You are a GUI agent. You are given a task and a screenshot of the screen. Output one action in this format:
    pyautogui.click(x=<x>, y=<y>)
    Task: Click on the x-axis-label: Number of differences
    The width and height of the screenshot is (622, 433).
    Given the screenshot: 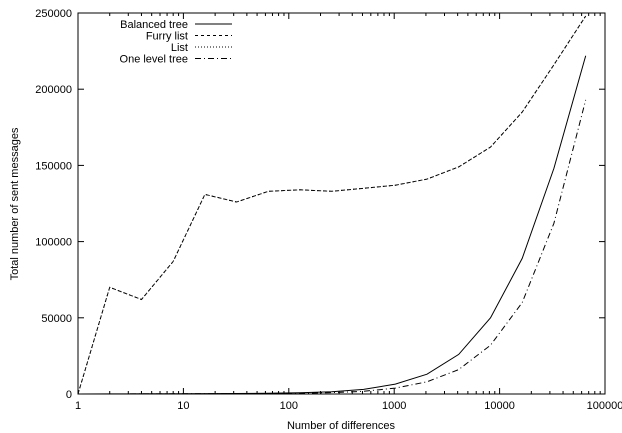 What is the action you would take?
    pyautogui.click(x=341, y=426)
    